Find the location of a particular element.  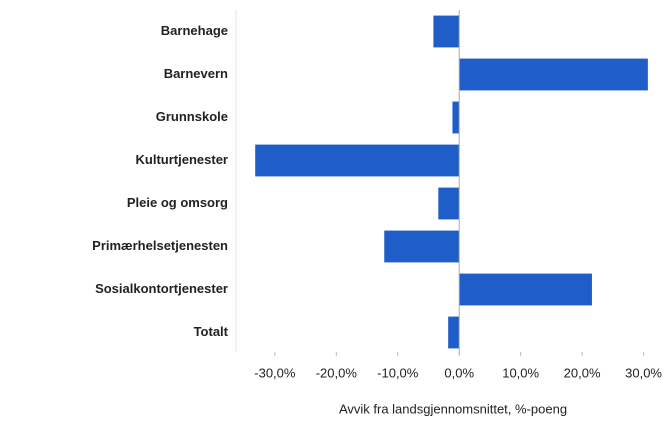

y-tick-label: Barnehage is located at coordinates (194, 30).